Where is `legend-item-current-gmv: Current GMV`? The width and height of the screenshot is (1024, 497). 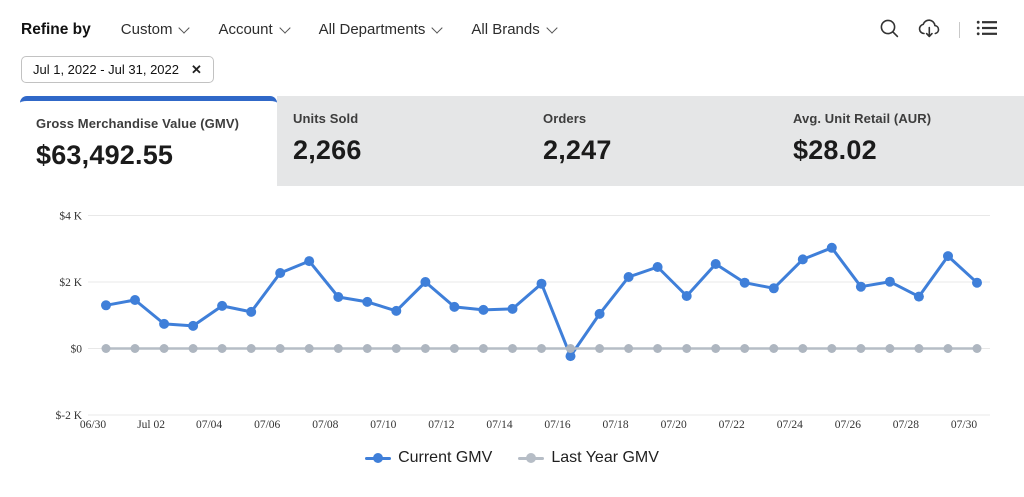 legend-item-current-gmv: Current GMV is located at coordinates (428, 458).